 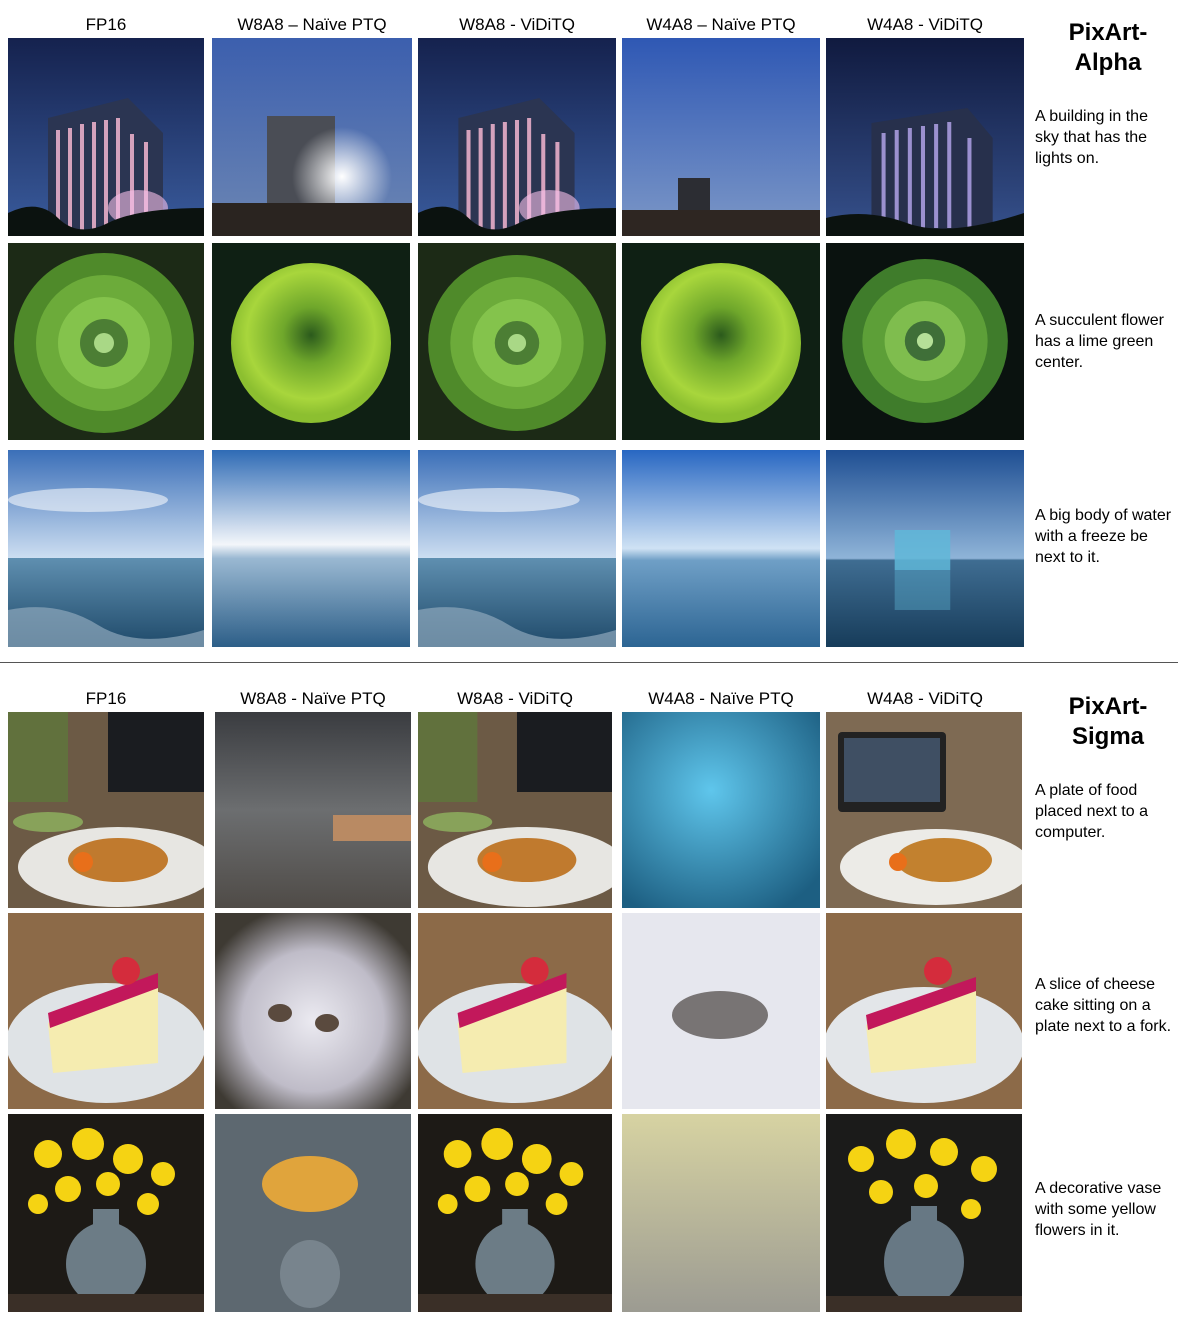 I want to click on image-cake-fp16, so click(x=106, y=1011).